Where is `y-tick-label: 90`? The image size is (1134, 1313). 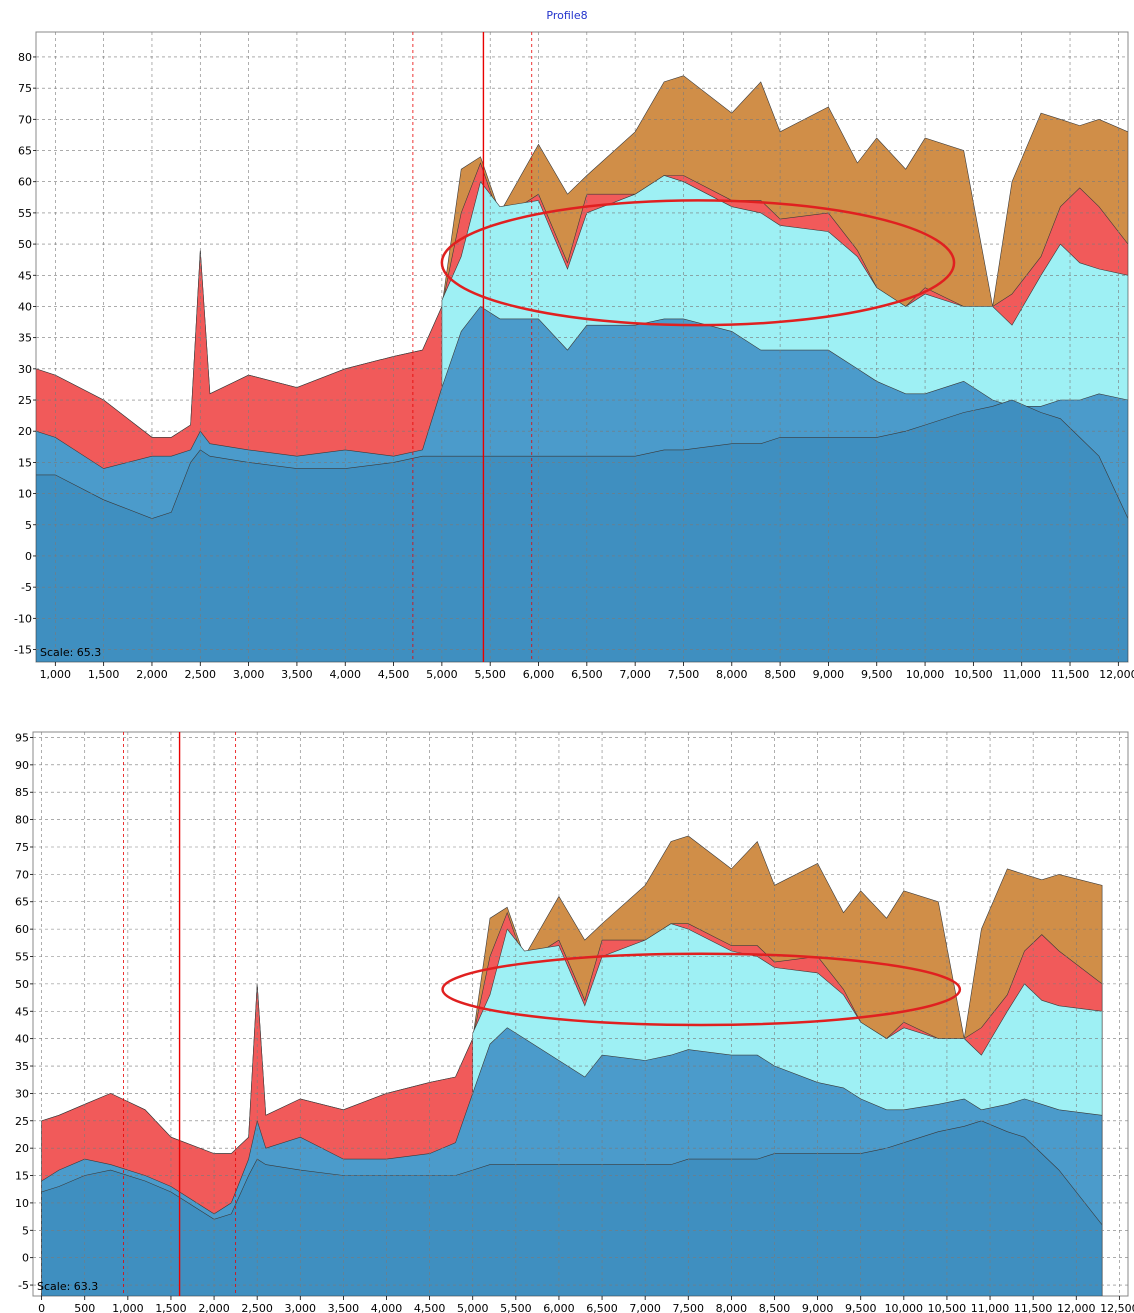 y-tick-label: 90 is located at coordinates (22, 765).